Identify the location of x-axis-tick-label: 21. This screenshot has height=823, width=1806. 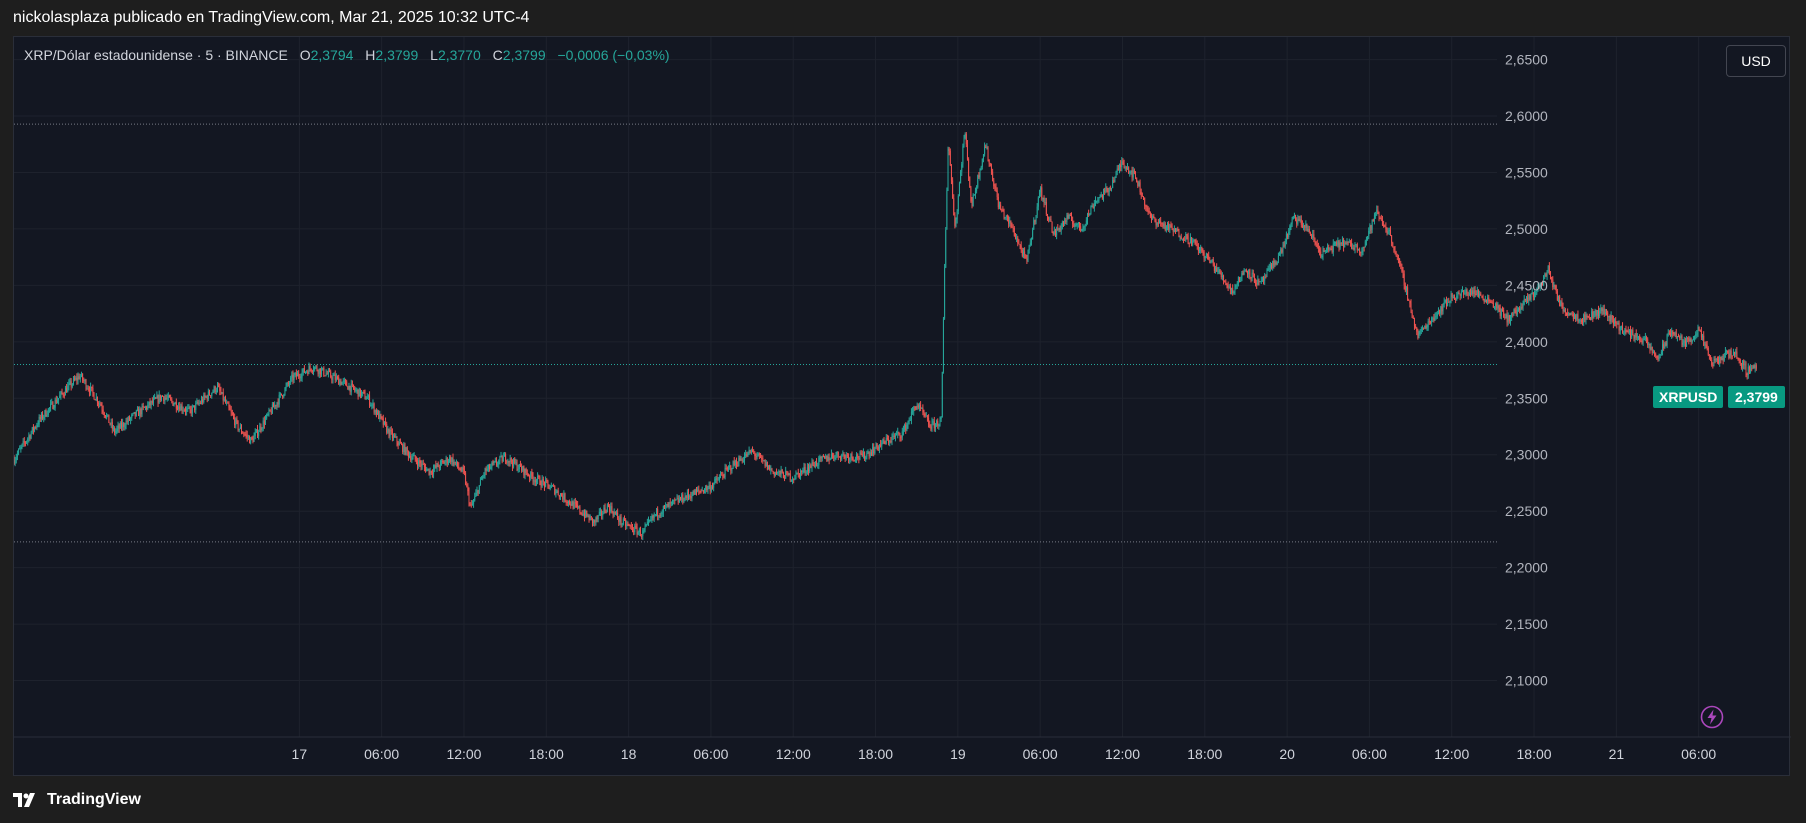
(1617, 754).